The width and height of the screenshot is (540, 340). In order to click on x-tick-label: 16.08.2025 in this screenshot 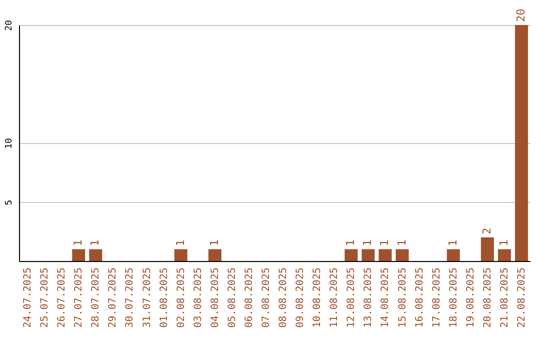, I will do `click(420, 298)`.